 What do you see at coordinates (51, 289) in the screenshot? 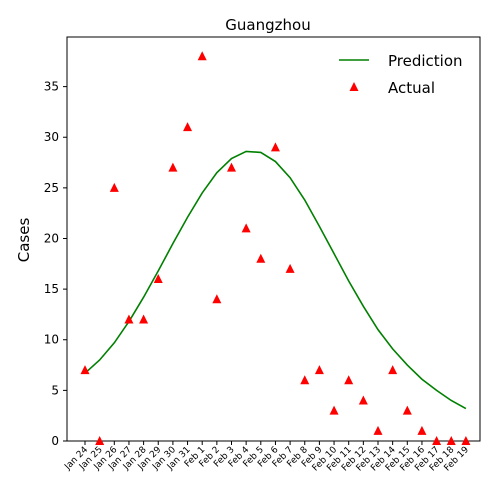
I see `y-tick-label: 15` at bounding box center [51, 289].